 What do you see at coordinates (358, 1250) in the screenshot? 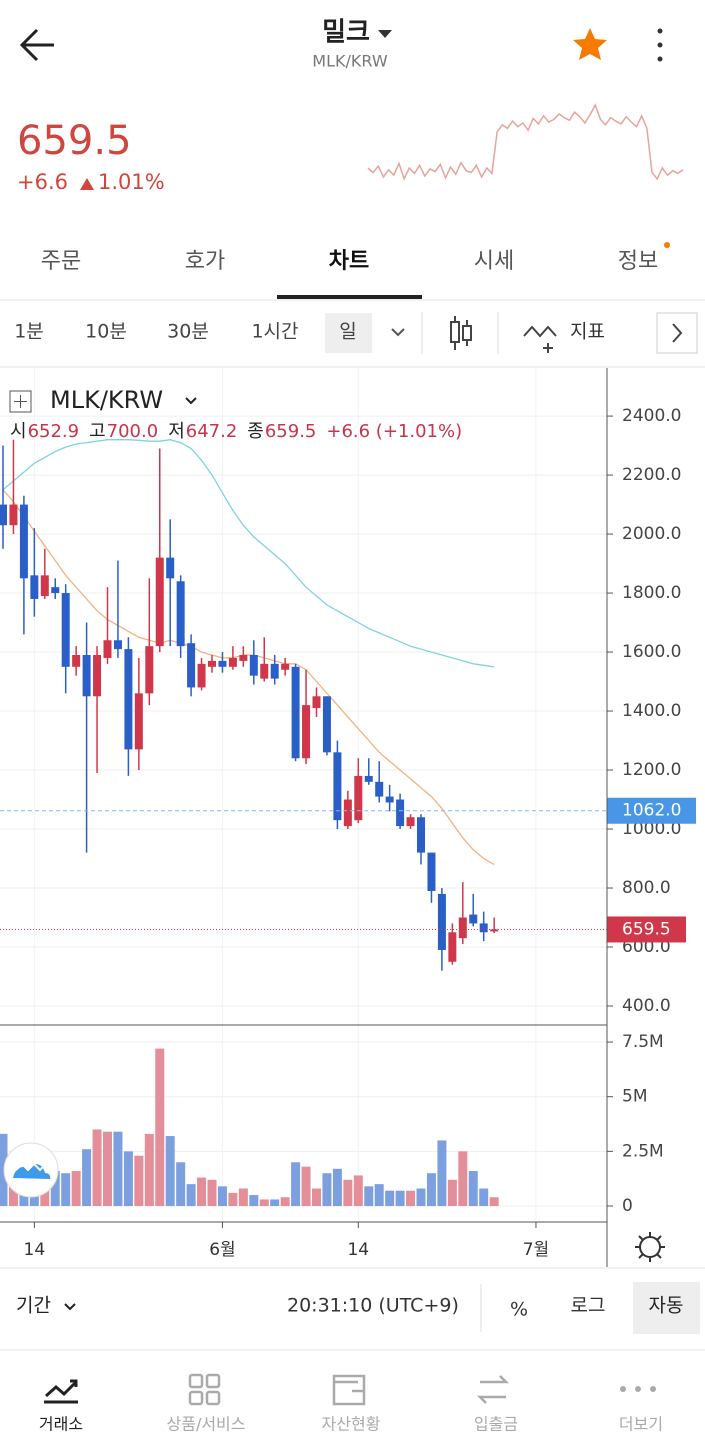
I see `x-tick-label: 14` at bounding box center [358, 1250].